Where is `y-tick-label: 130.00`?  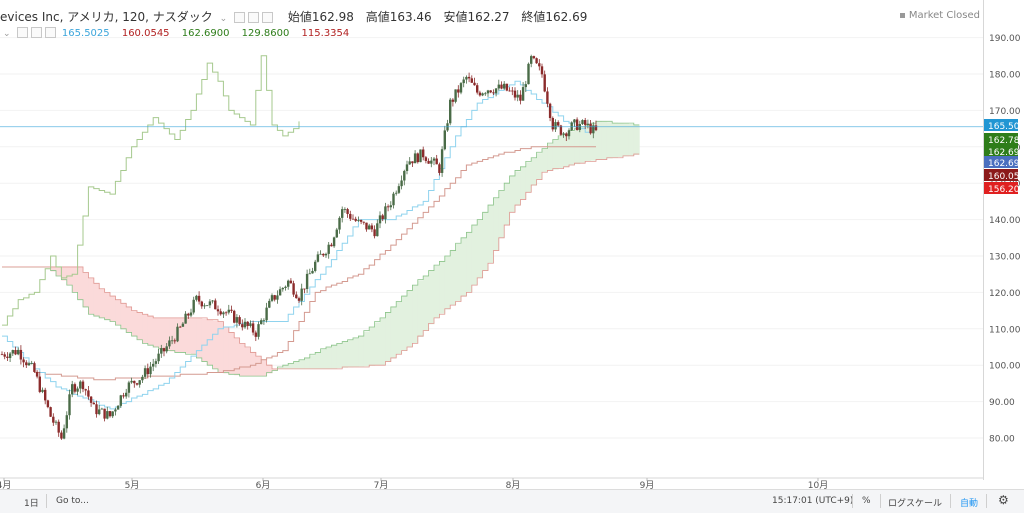
y-tick-label: 130.00 is located at coordinates (1005, 258).